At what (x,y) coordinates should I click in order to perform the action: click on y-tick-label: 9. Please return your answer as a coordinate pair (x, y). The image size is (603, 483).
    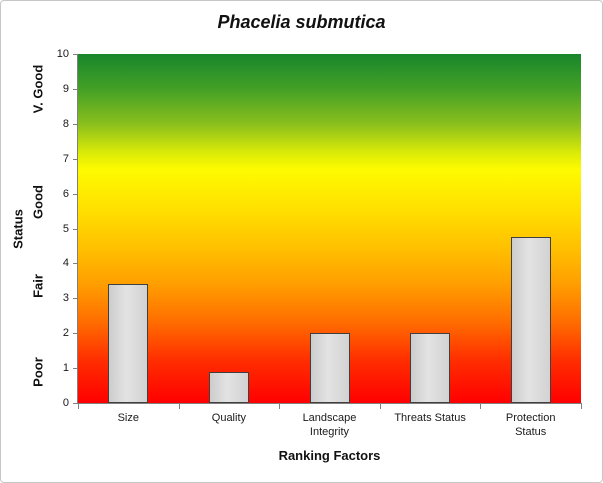
    Looking at the image, I should click on (65, 88).